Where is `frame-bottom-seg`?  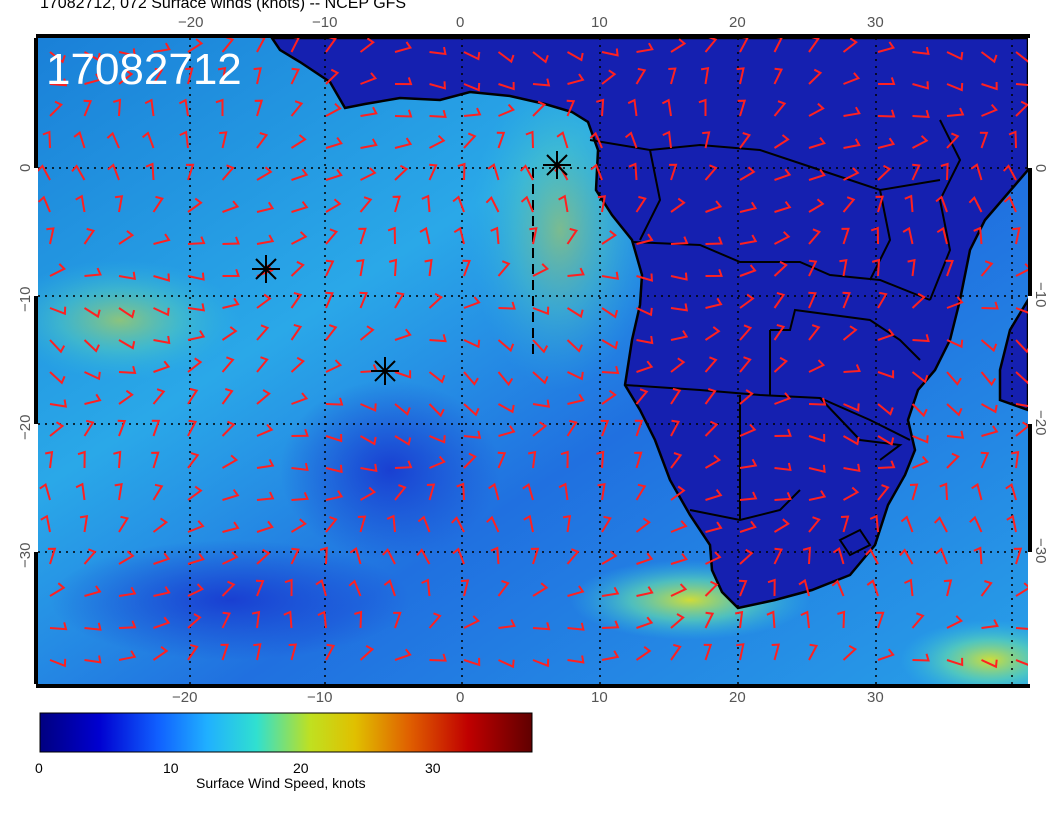 frame-bottom-seg is located at coordinates (531, 686).